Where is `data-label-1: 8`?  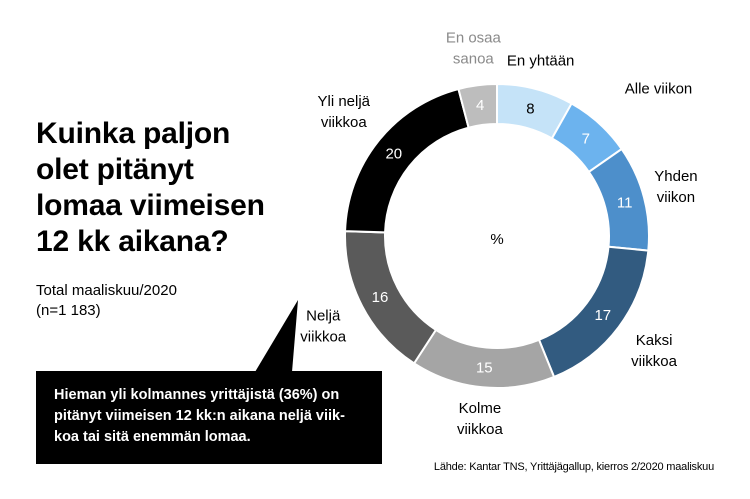
data-label-1: 8 is located at coordinates (530, 108).